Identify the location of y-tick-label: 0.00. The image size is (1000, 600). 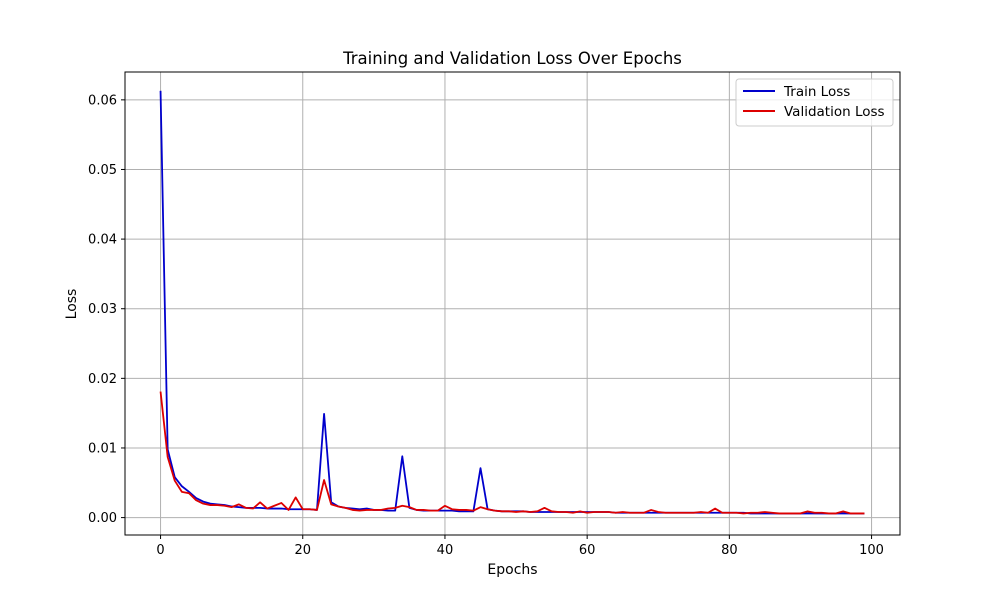
(102, 518).